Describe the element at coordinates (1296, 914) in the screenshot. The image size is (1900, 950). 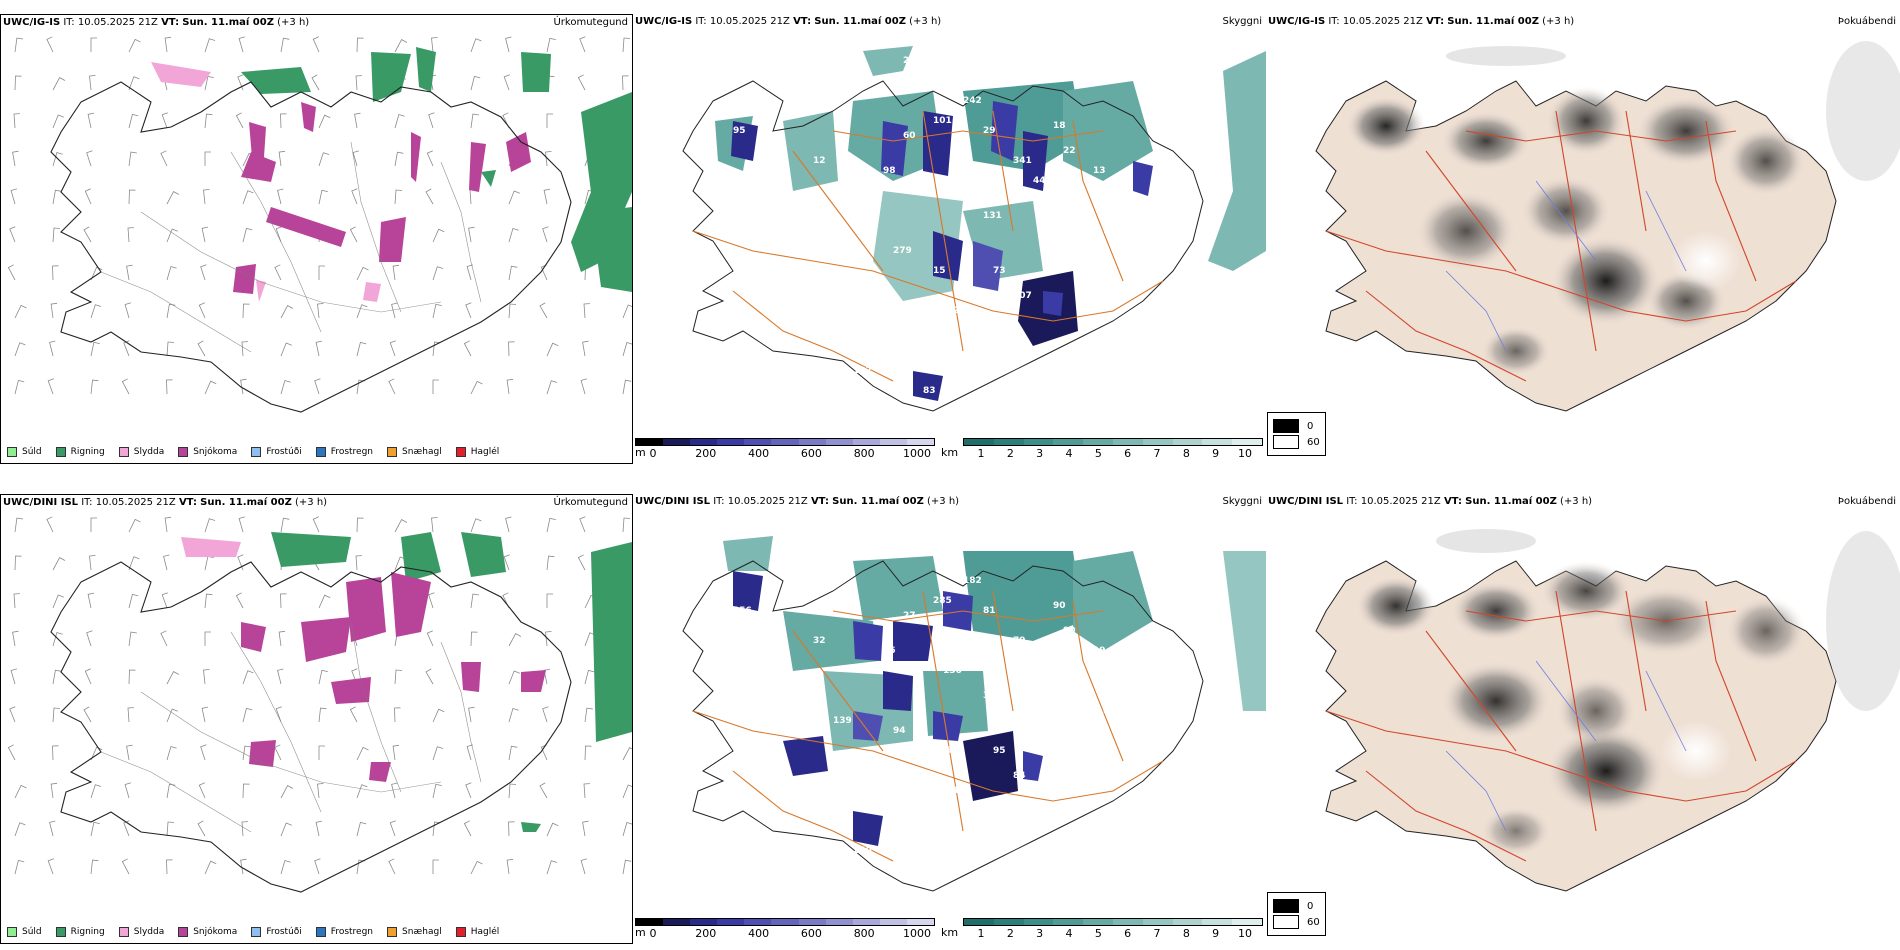
I see `fog-legend: 0 60` at that location.